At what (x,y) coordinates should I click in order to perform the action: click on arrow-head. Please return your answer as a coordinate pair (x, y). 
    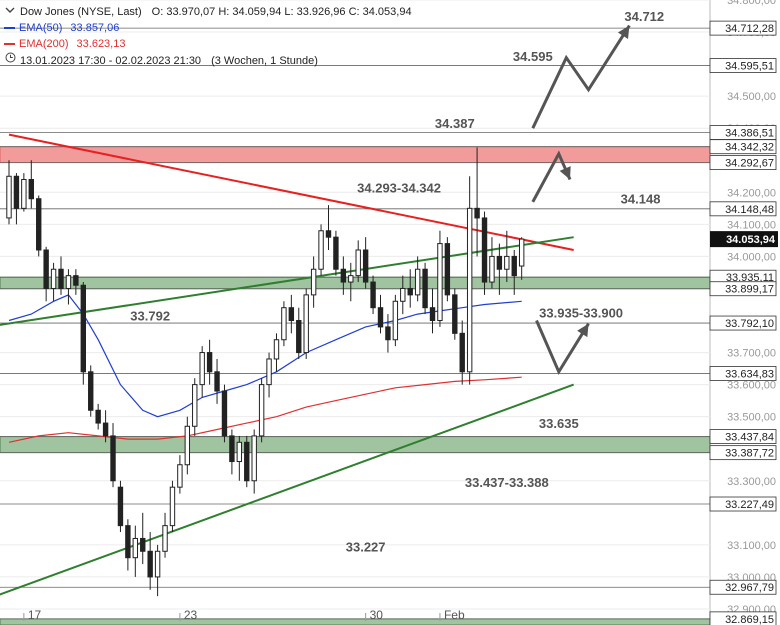
    Looking at the image, I should click on (565, 173).